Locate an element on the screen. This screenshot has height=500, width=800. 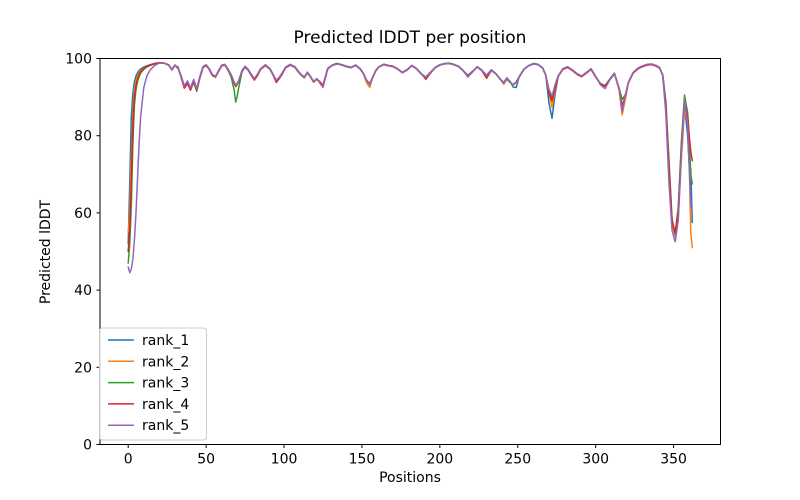
x-tick-label: 150 is located at coordinates (362, 460).